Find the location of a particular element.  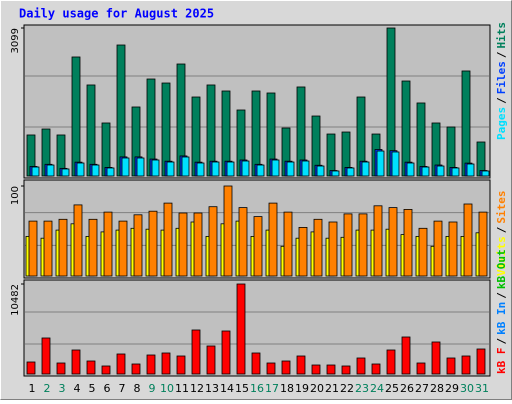

y-tick-label: 3099 is located at coordinates (15, 40).